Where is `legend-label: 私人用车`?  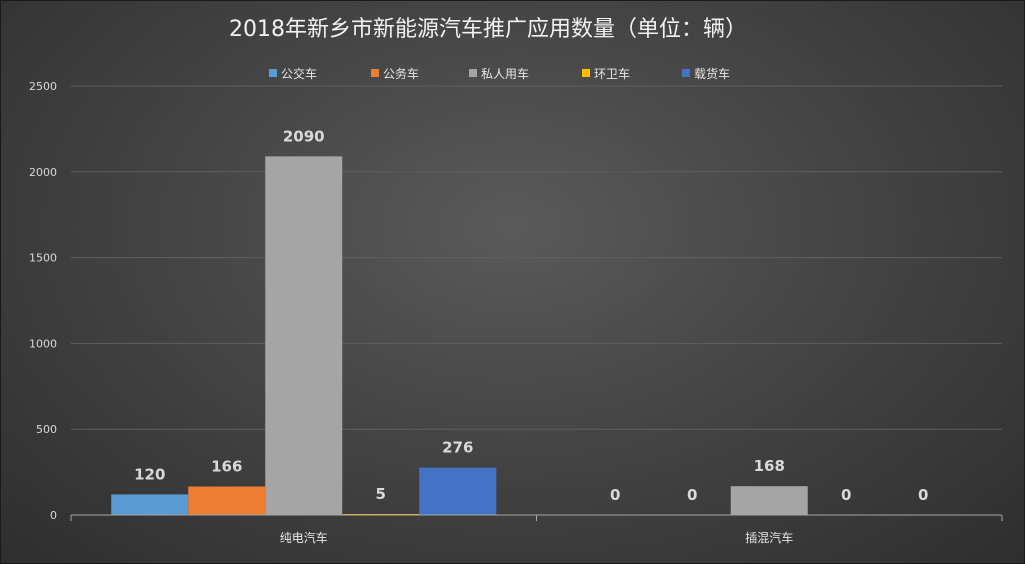
legend-label: 私人用车 is located at coordinates (505, 73).